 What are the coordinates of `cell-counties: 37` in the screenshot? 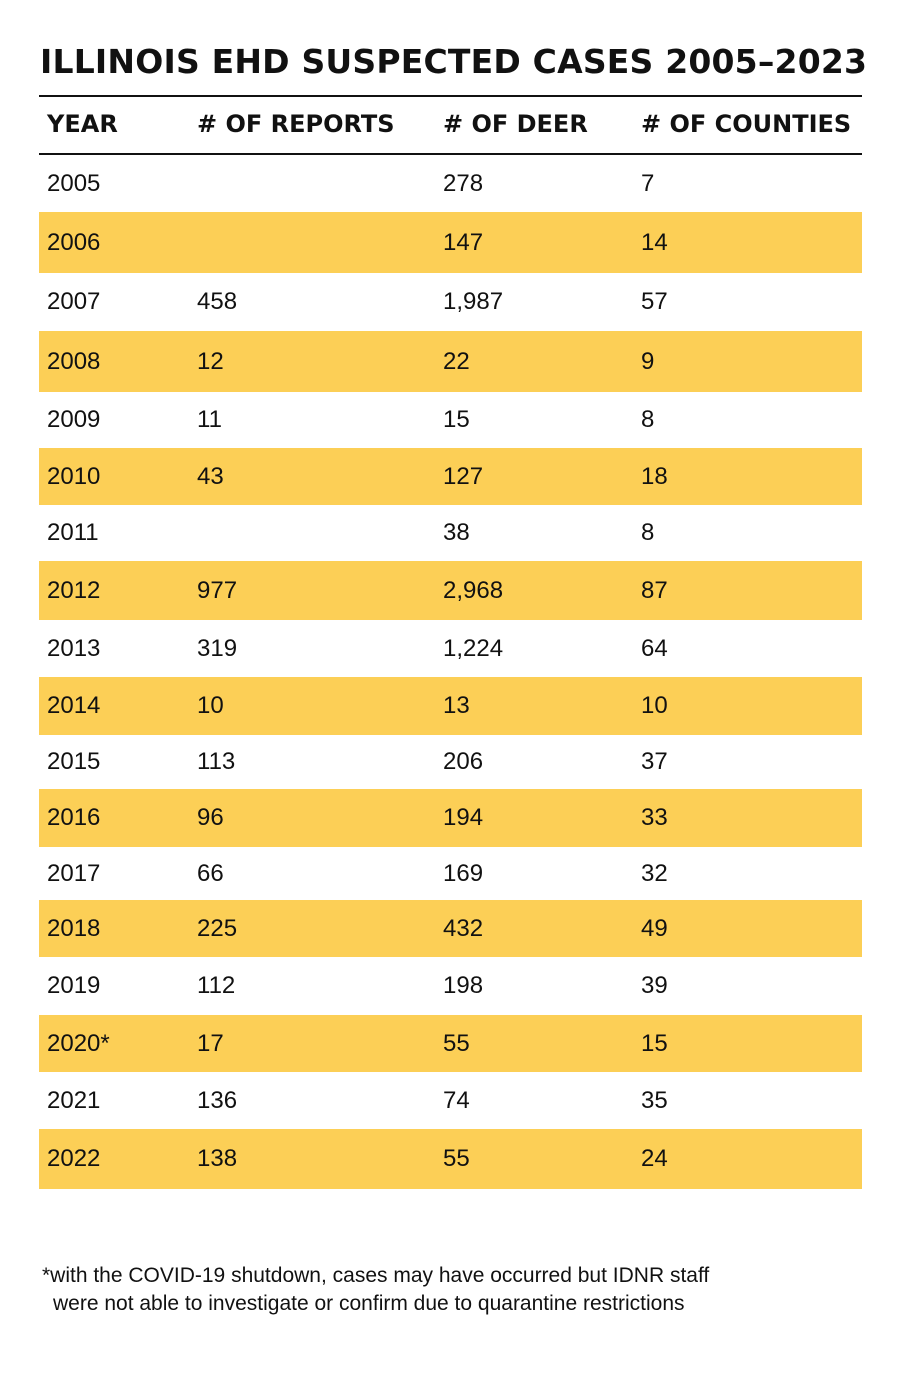 It's located at (654, 761).